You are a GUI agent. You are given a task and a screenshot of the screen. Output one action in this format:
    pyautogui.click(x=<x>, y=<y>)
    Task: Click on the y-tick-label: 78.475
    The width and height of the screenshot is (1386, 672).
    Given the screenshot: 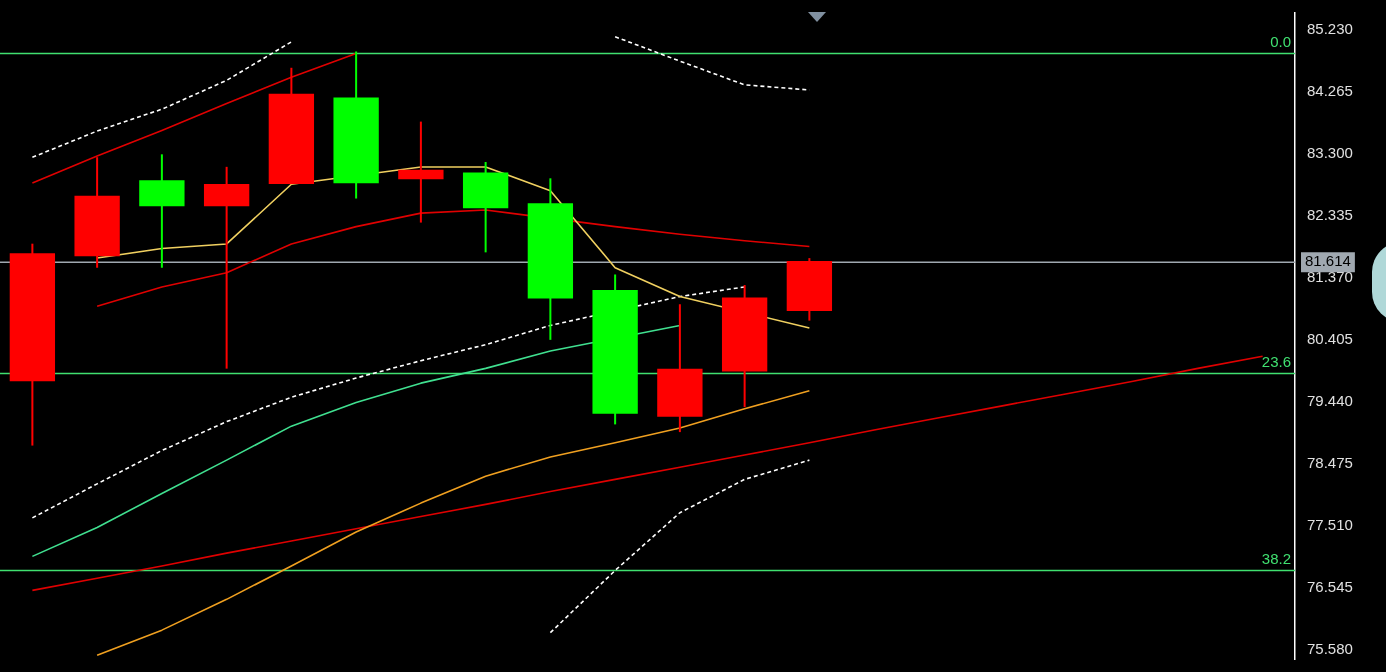 What is the action you would take?
    pyautogui.click(x=1330, y=462)
    